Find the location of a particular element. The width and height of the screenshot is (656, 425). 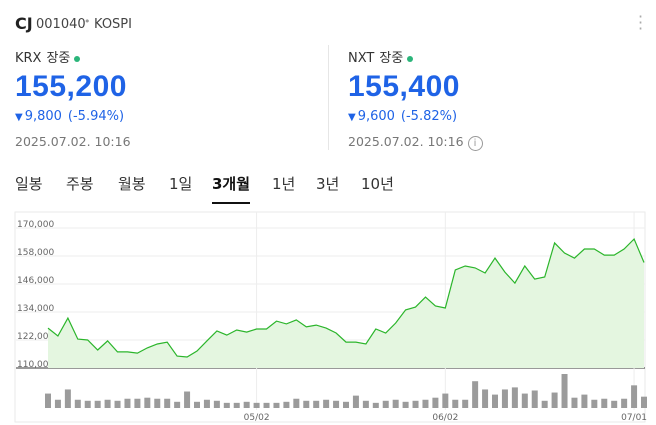

exchange-status: NXT 장중 is located at coordinates (381, 56).